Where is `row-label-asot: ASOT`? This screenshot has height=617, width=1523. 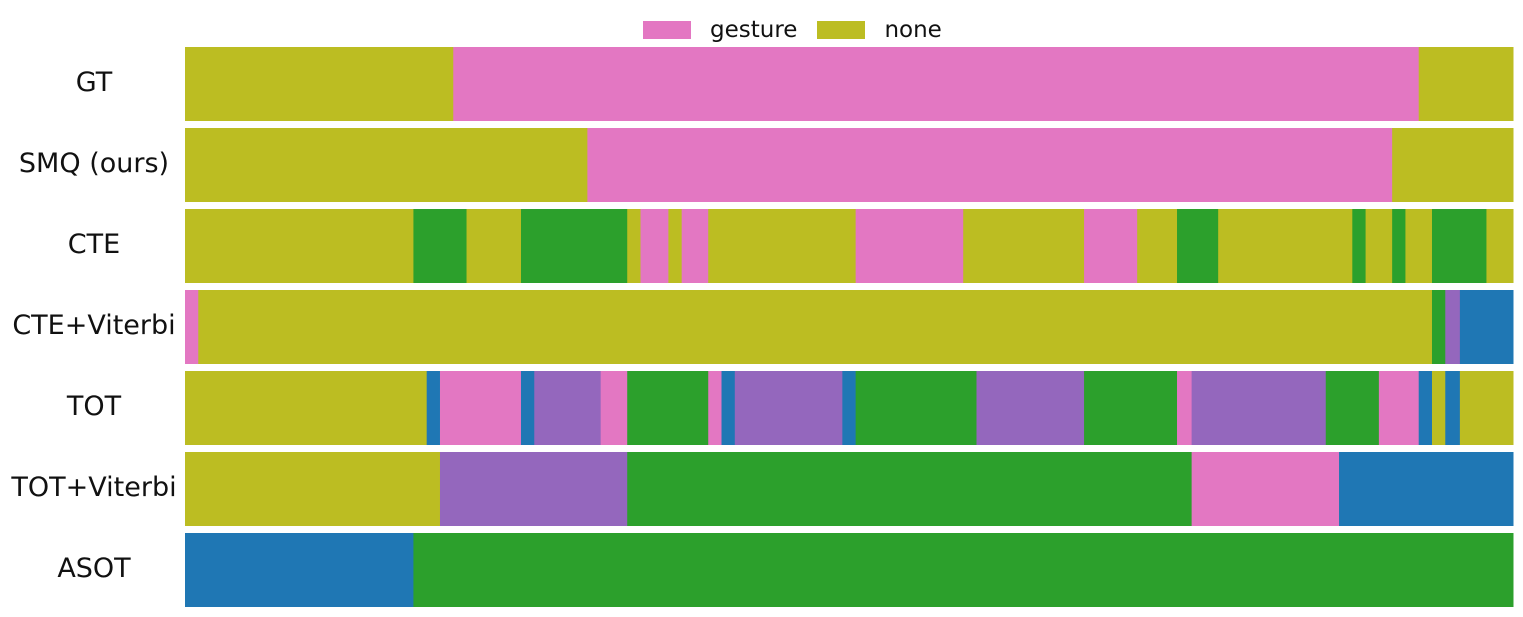
row-label-asot: ASOT is located at coordinates (94, 568).